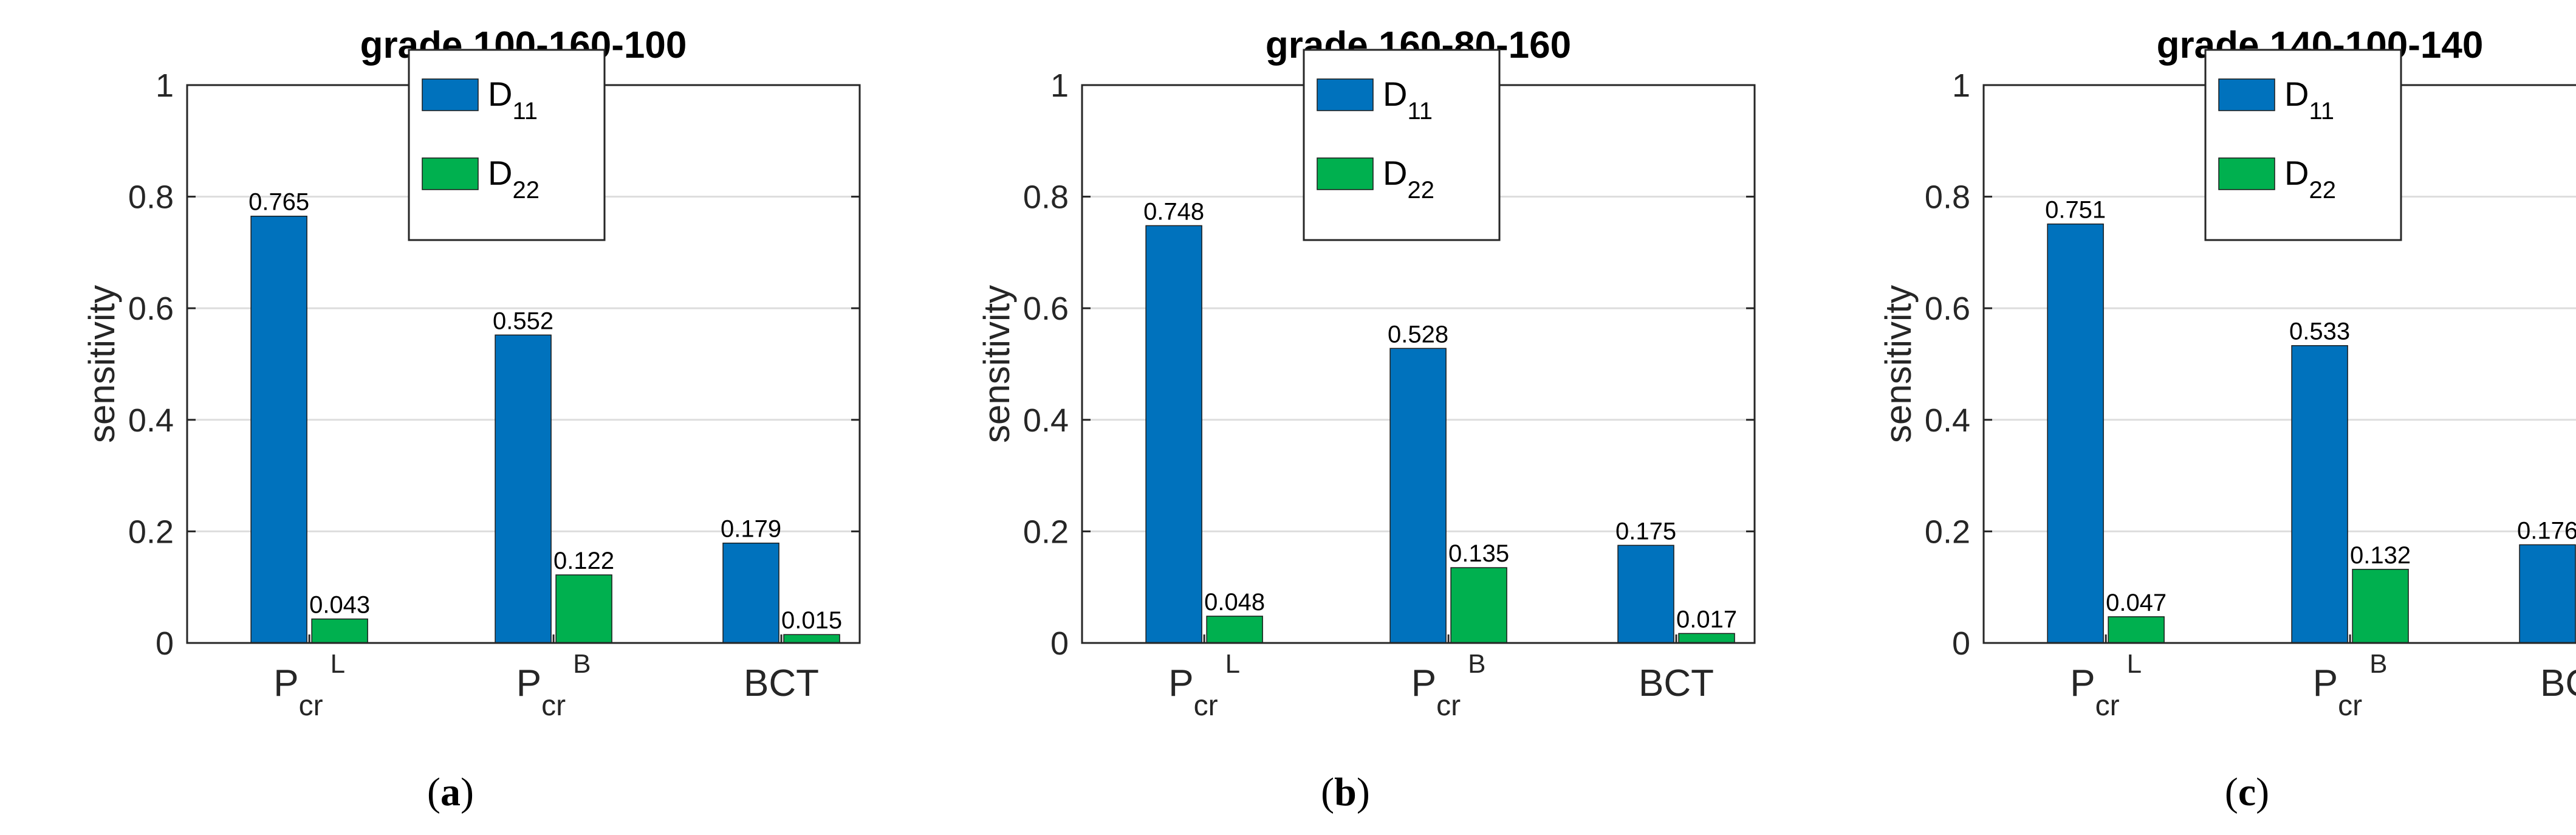 This screenshot has height=835, width=2576. Describe the element at coordinates (1345, 792) in the screenshot. I see `panel-label: (b)` at that location.